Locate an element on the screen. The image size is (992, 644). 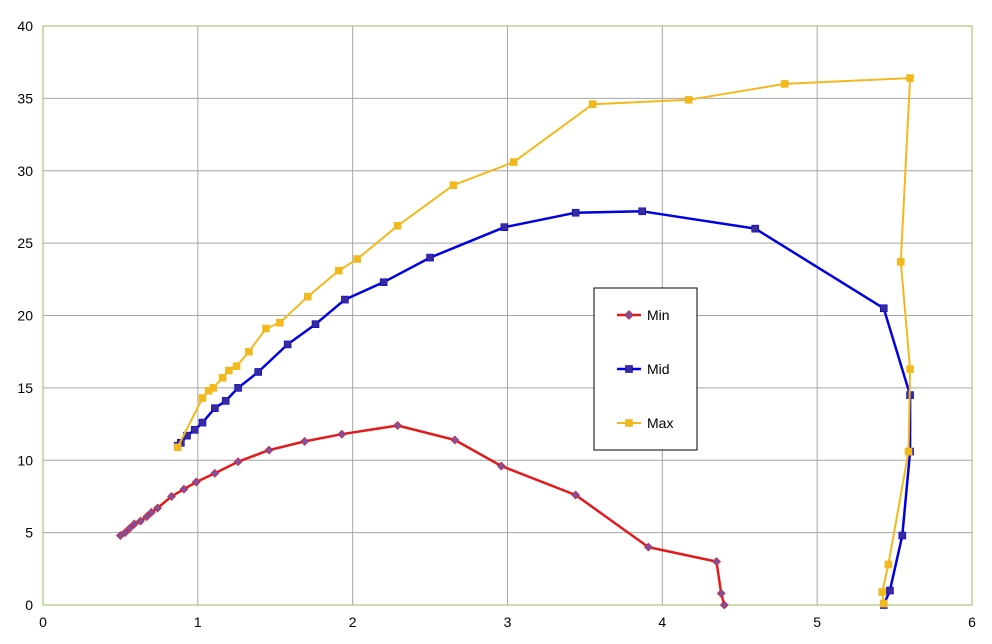
y-tick-label: 10 is located at coordinates (25, 460).